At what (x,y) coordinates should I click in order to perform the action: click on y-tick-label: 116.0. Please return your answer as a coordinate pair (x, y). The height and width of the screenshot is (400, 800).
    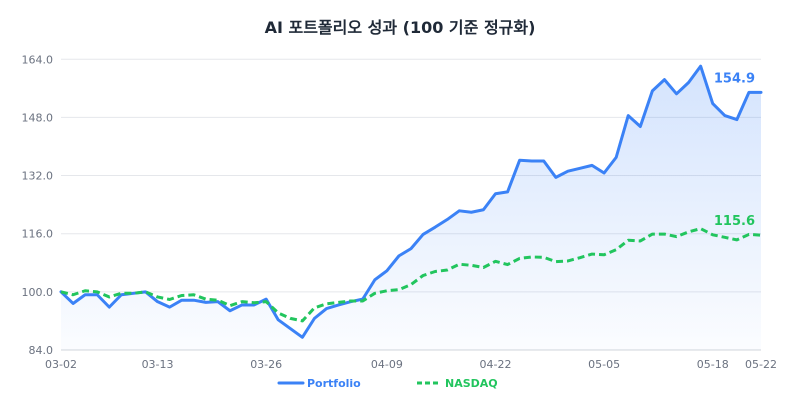
    Looking at the image, I should click on (38, 234).